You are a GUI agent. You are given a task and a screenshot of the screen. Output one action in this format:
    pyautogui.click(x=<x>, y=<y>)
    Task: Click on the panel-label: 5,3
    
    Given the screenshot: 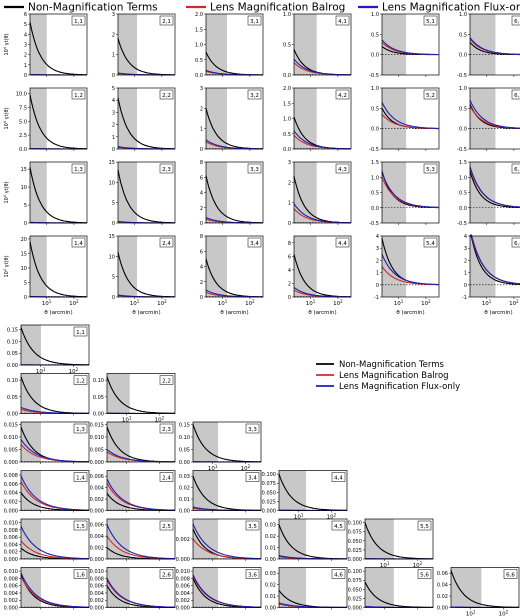 What is the action you would take?
    pyautogui.click(x=430, y=170)
    